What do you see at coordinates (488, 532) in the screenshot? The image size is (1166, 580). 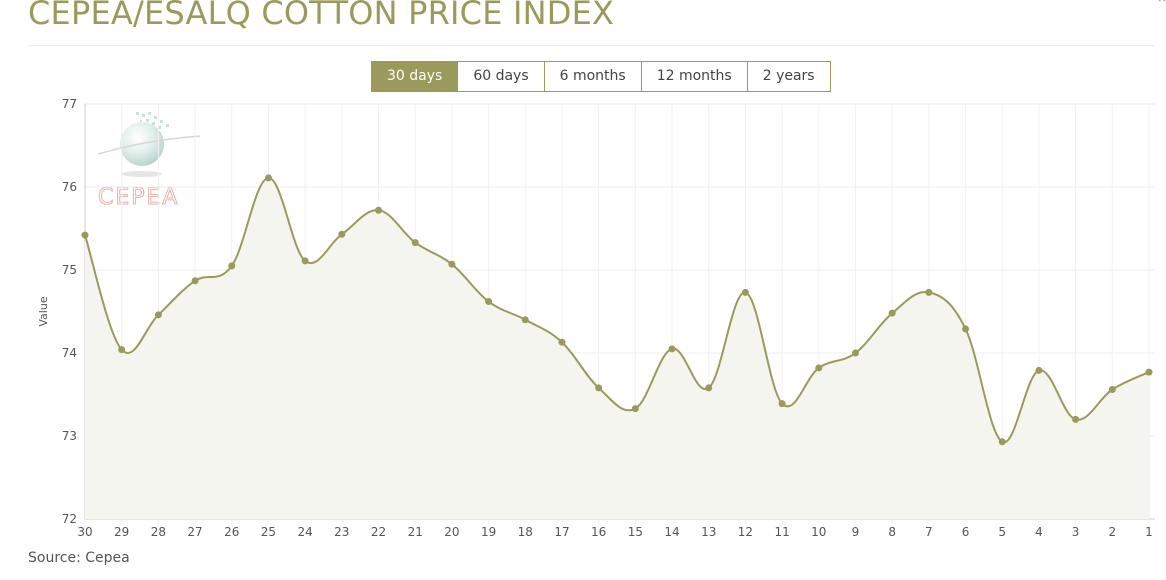 I see `x-tick-label: 19` at bounding box center [488, 532].